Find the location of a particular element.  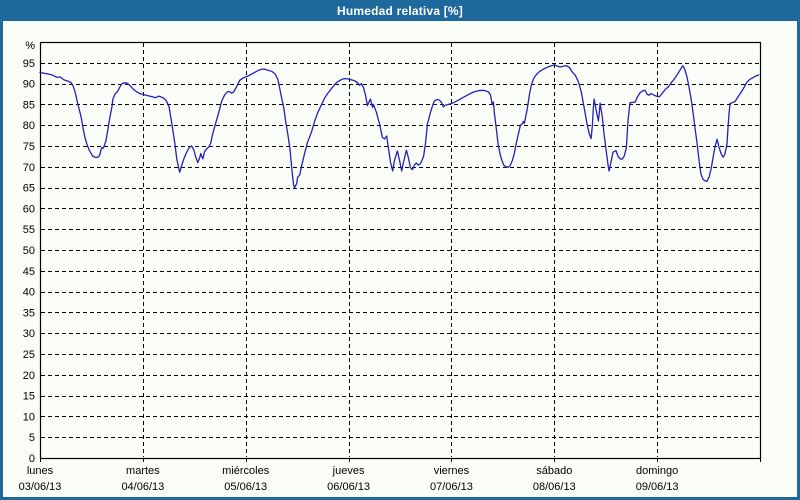

x-day-name-2: miércoles is located at coordinates (246, 471).